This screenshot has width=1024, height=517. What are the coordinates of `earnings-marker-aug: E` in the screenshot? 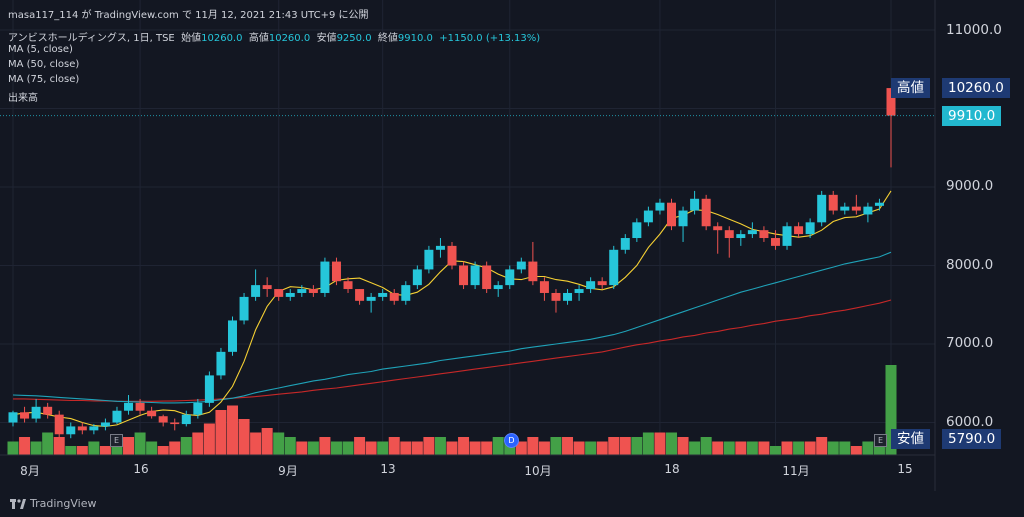 It's located at (116, 440).